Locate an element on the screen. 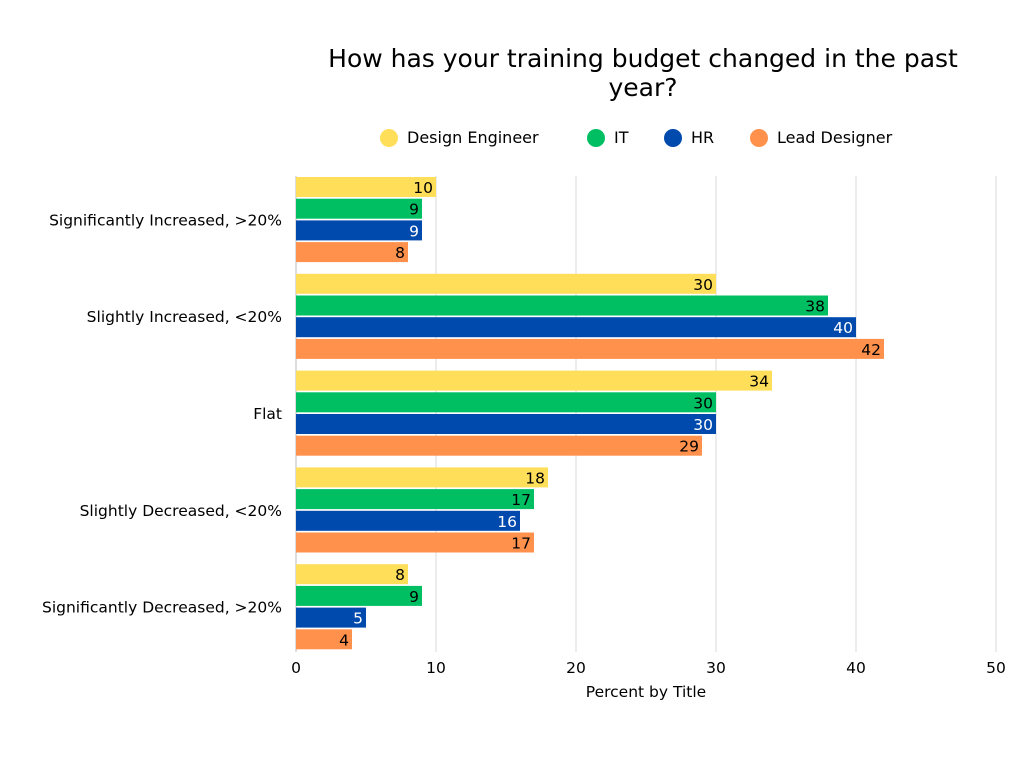 This screenshot has width=1024, height=768. x-tick-label: 20 is located at coordinates (576, 668).